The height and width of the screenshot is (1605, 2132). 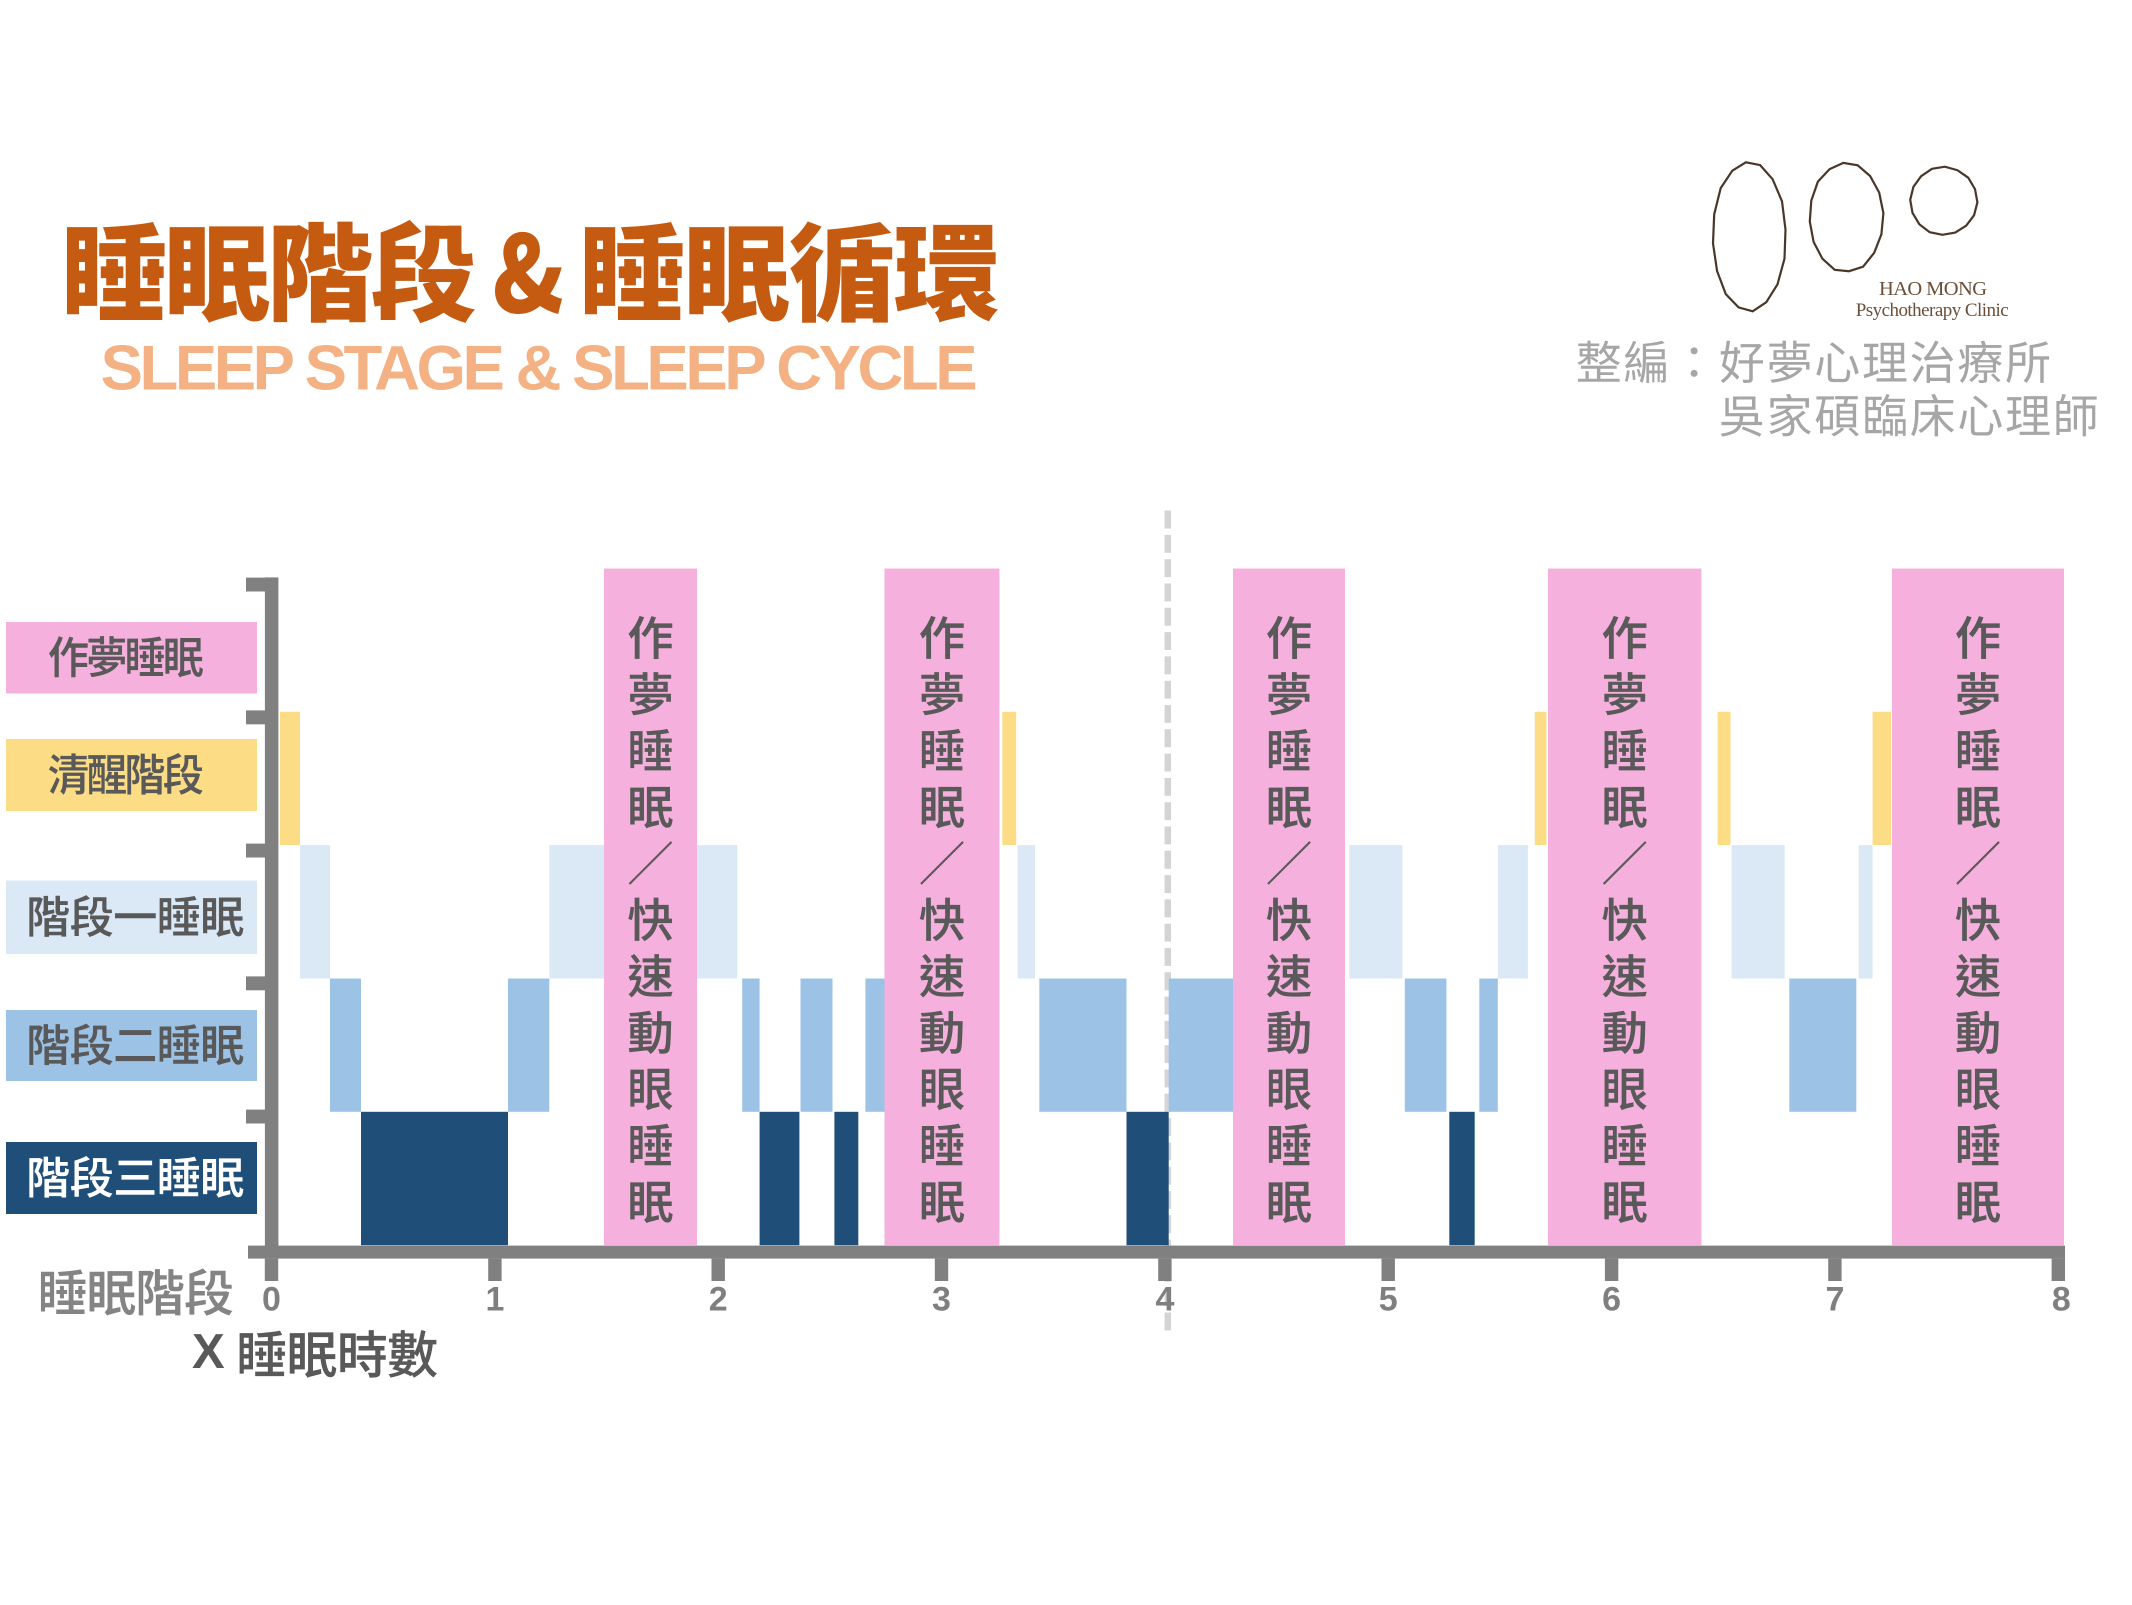 What do you see at coordinates (494, 1300) in the screenshot?
I see `svg-text: 1` at bounding box center [494, 1300].